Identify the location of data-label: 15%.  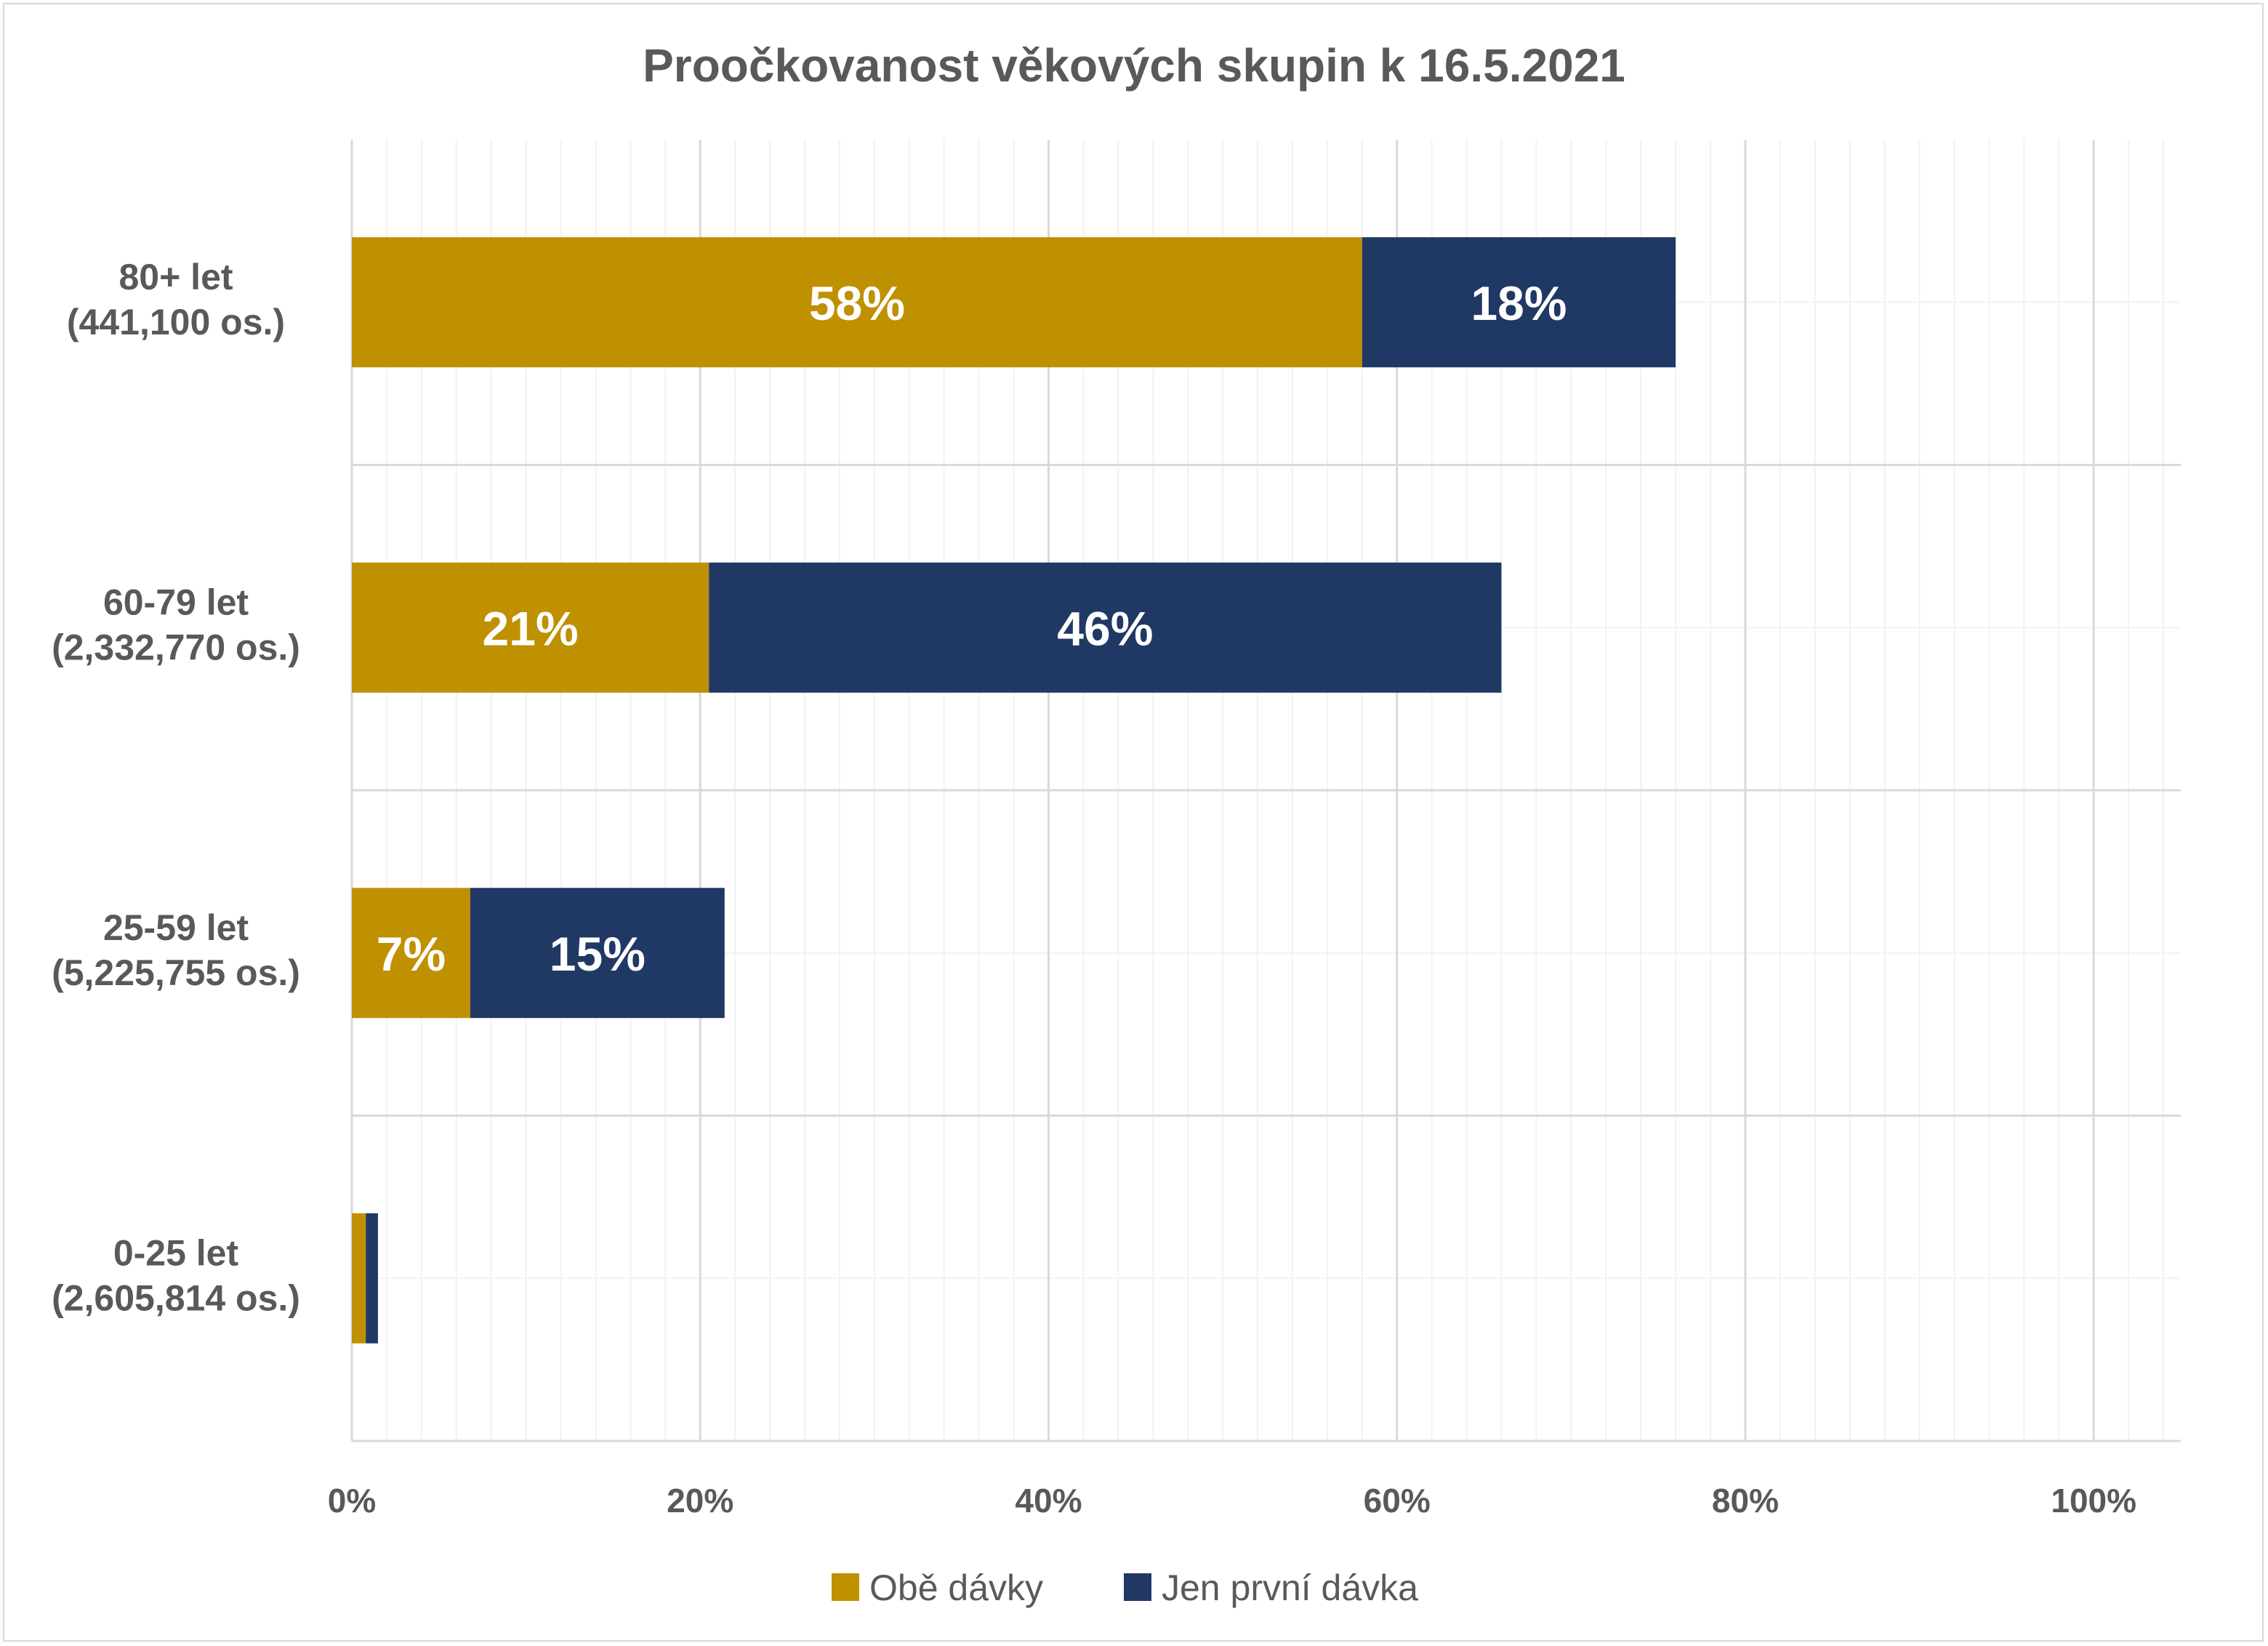
(598, 954).